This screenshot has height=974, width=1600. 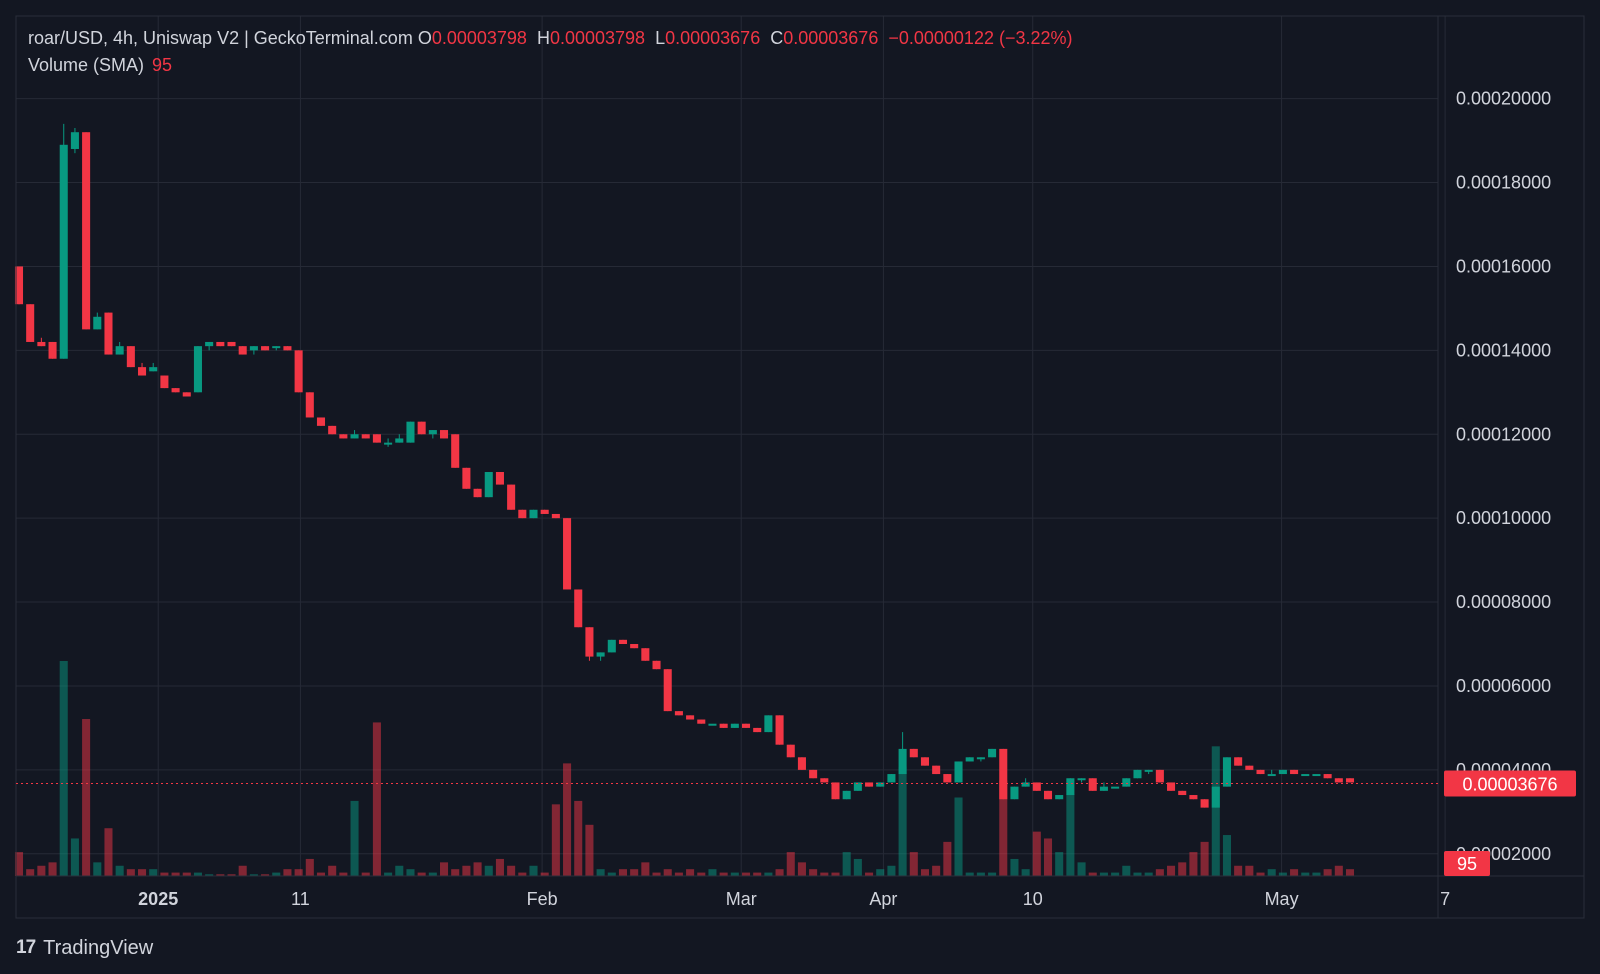 What do you see at coordinates (1503, 350) in the screenshot?
I see `y-tick-label: 0.00014000` at bounding box center [1503, 350].